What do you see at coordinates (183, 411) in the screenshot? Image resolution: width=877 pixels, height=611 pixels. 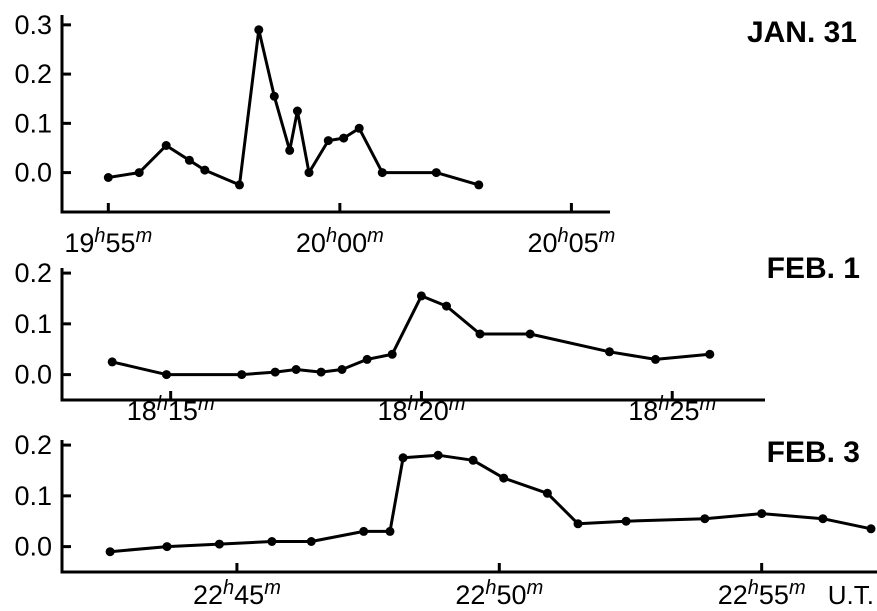 I see `x-tick-minutes: 15` at bounding box center [183, 411].